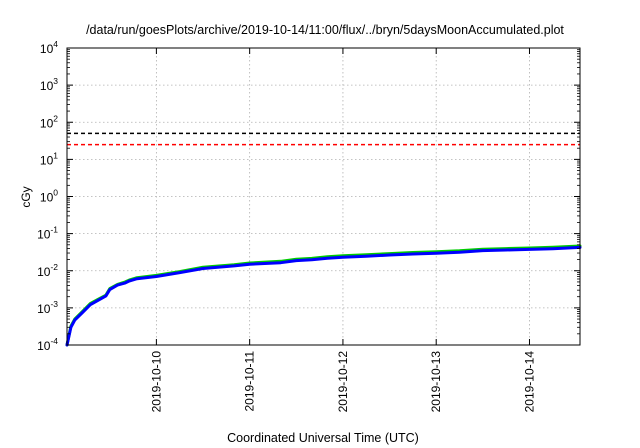  Describe the element at coordinates (156, 382) in the screenshot. I see `x-tick-label: 2019-10-10` at that location.